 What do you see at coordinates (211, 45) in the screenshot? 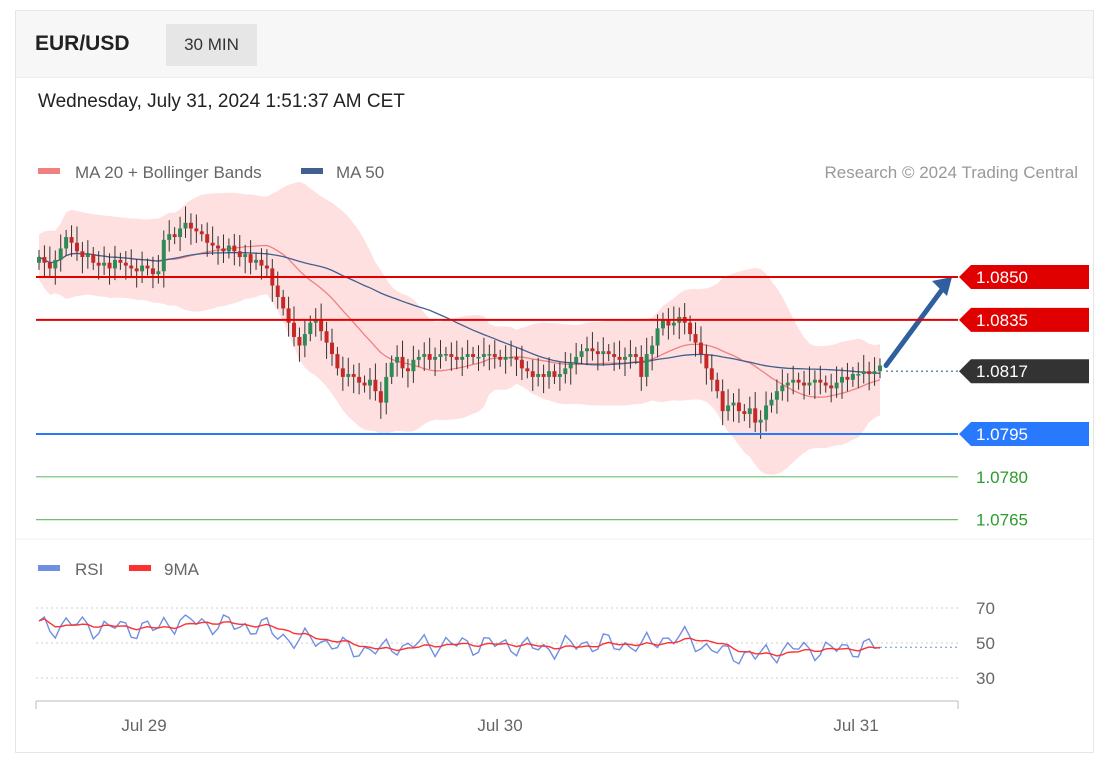
I see `interval-button: 30 MIN` at bounding box center [211, 45].